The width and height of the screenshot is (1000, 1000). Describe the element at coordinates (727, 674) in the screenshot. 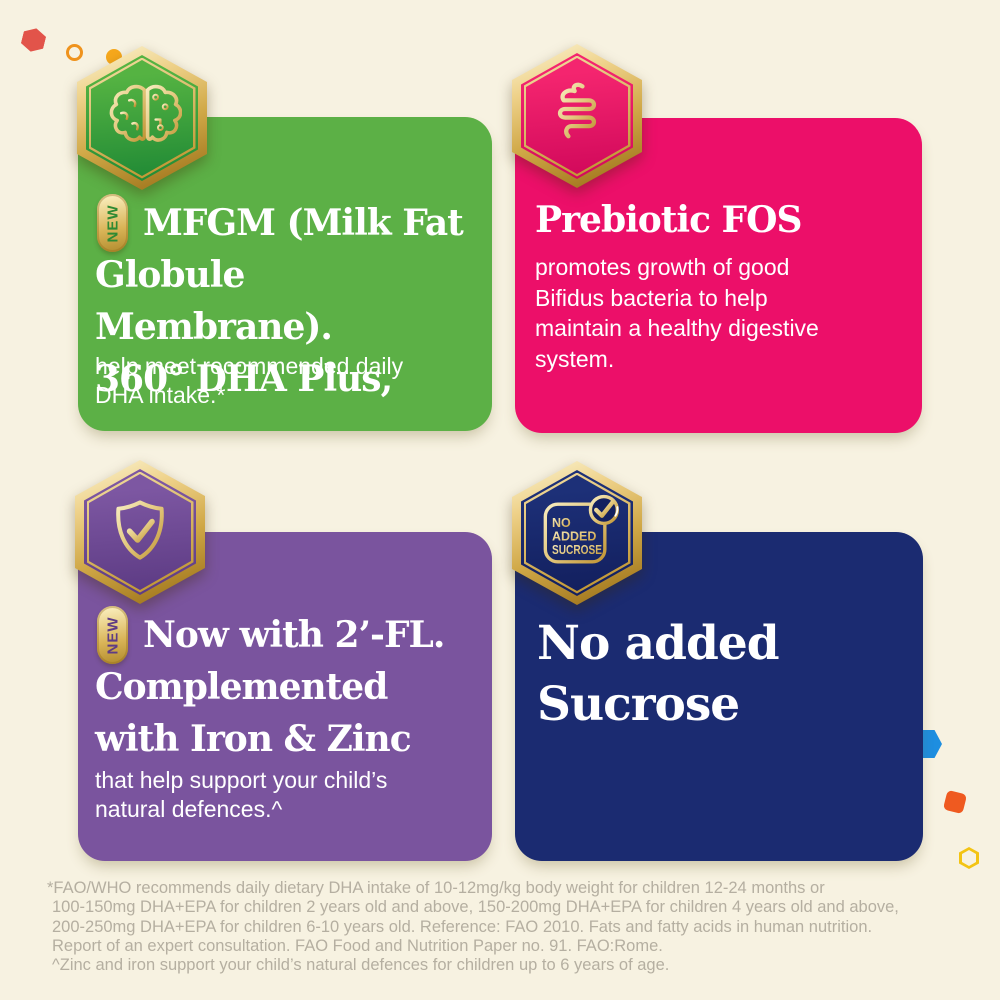

I see `sucrose-headline: No added Sucrose` at that location.